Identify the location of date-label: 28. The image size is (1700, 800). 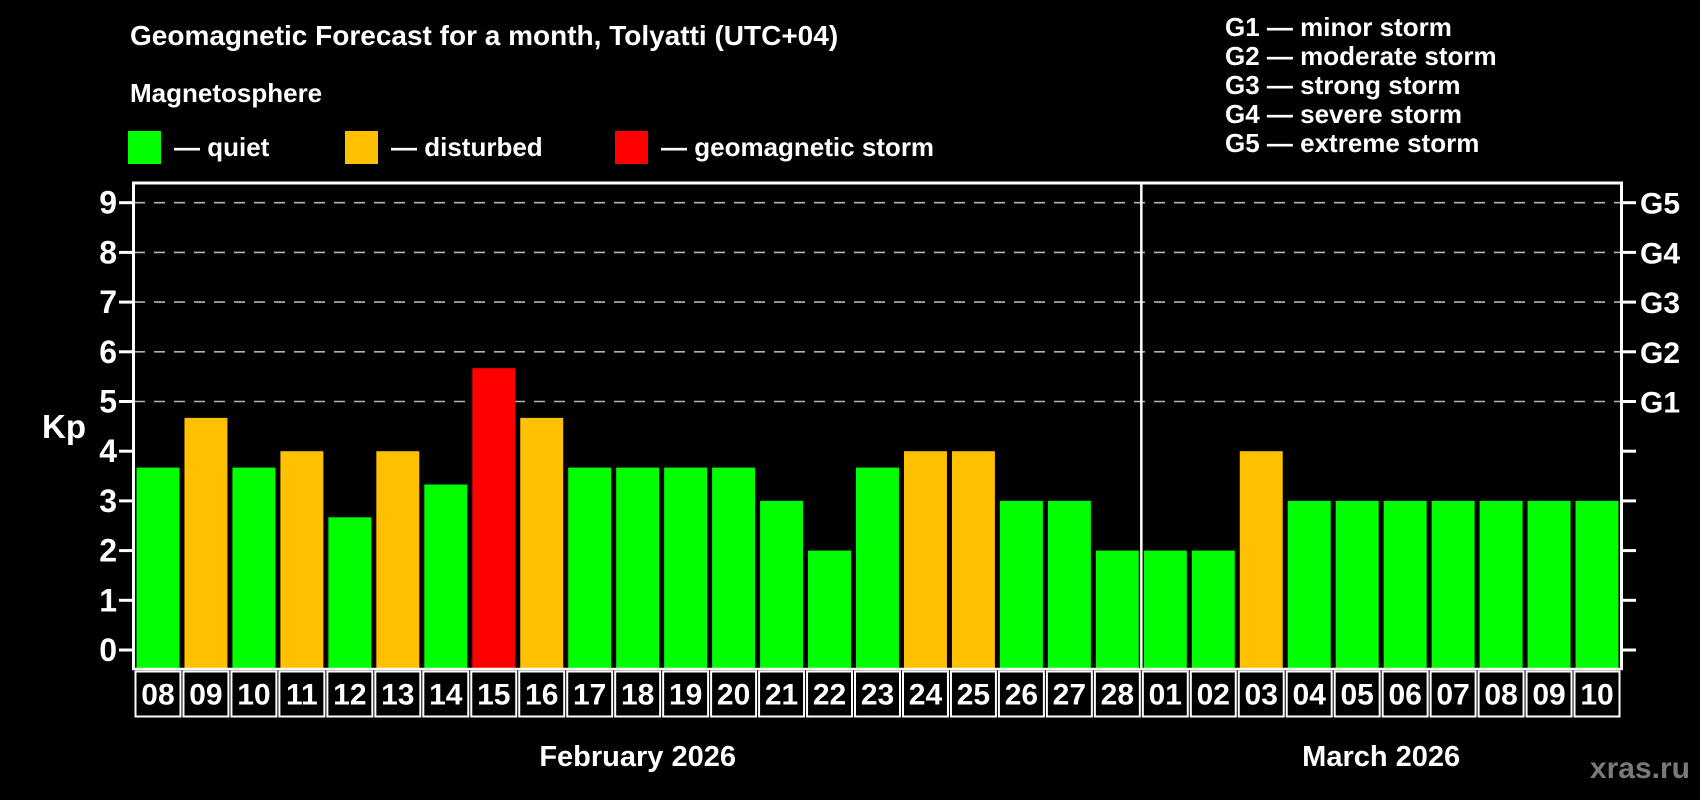
(1117, 695).